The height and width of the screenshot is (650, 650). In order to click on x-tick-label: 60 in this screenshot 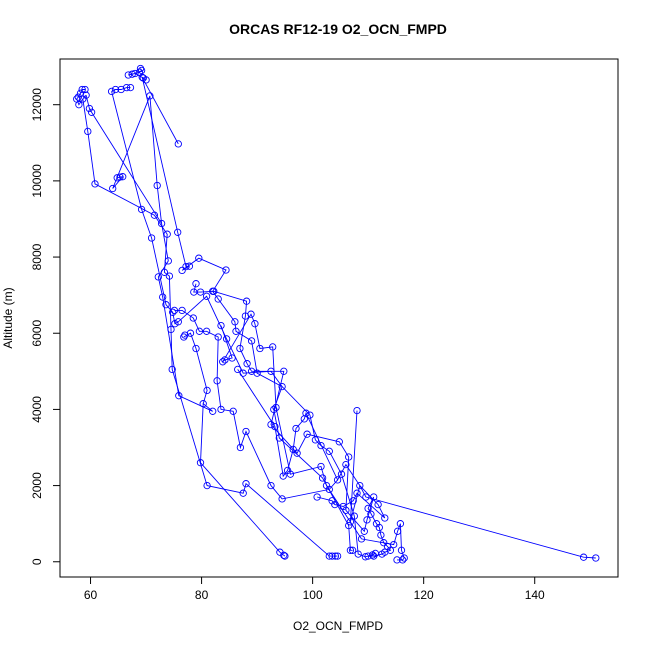, I will do `click(91, 595)`.